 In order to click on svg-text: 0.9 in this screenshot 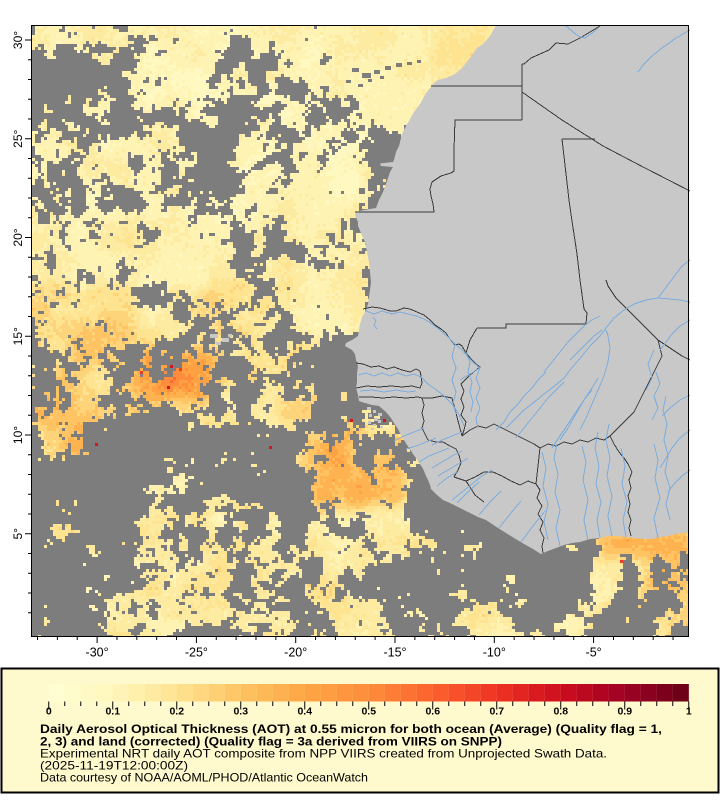, I will do `click(624, 712)`.